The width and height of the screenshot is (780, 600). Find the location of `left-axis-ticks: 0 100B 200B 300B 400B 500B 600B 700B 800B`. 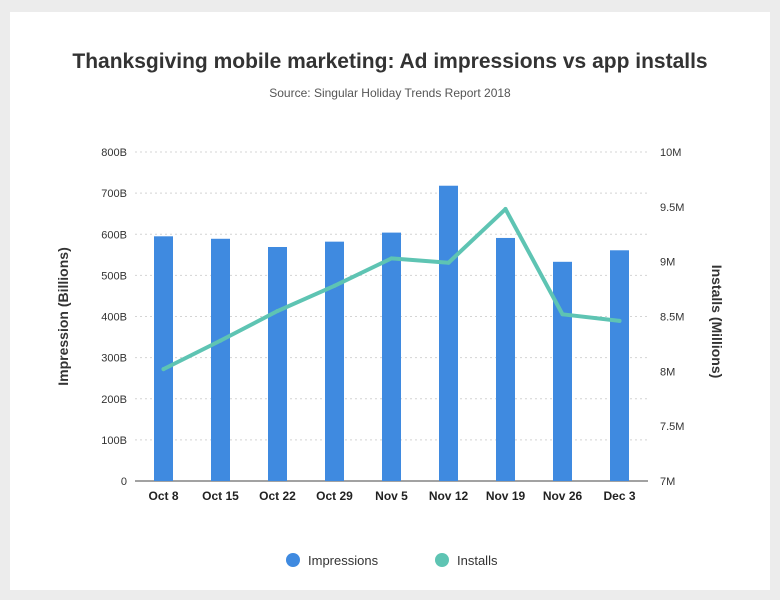

left-axis-ticks: 0 100B 200B 300B 400B 500B 600B 700B 800B is located at coordinates (114, 317).